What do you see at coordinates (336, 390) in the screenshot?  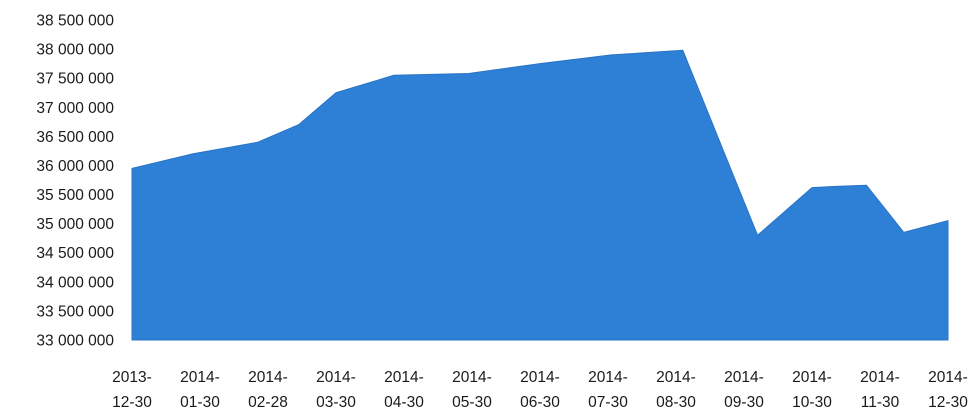 I see `x-tick-label: 2014- 03-30` at bounding box center [336, 390].